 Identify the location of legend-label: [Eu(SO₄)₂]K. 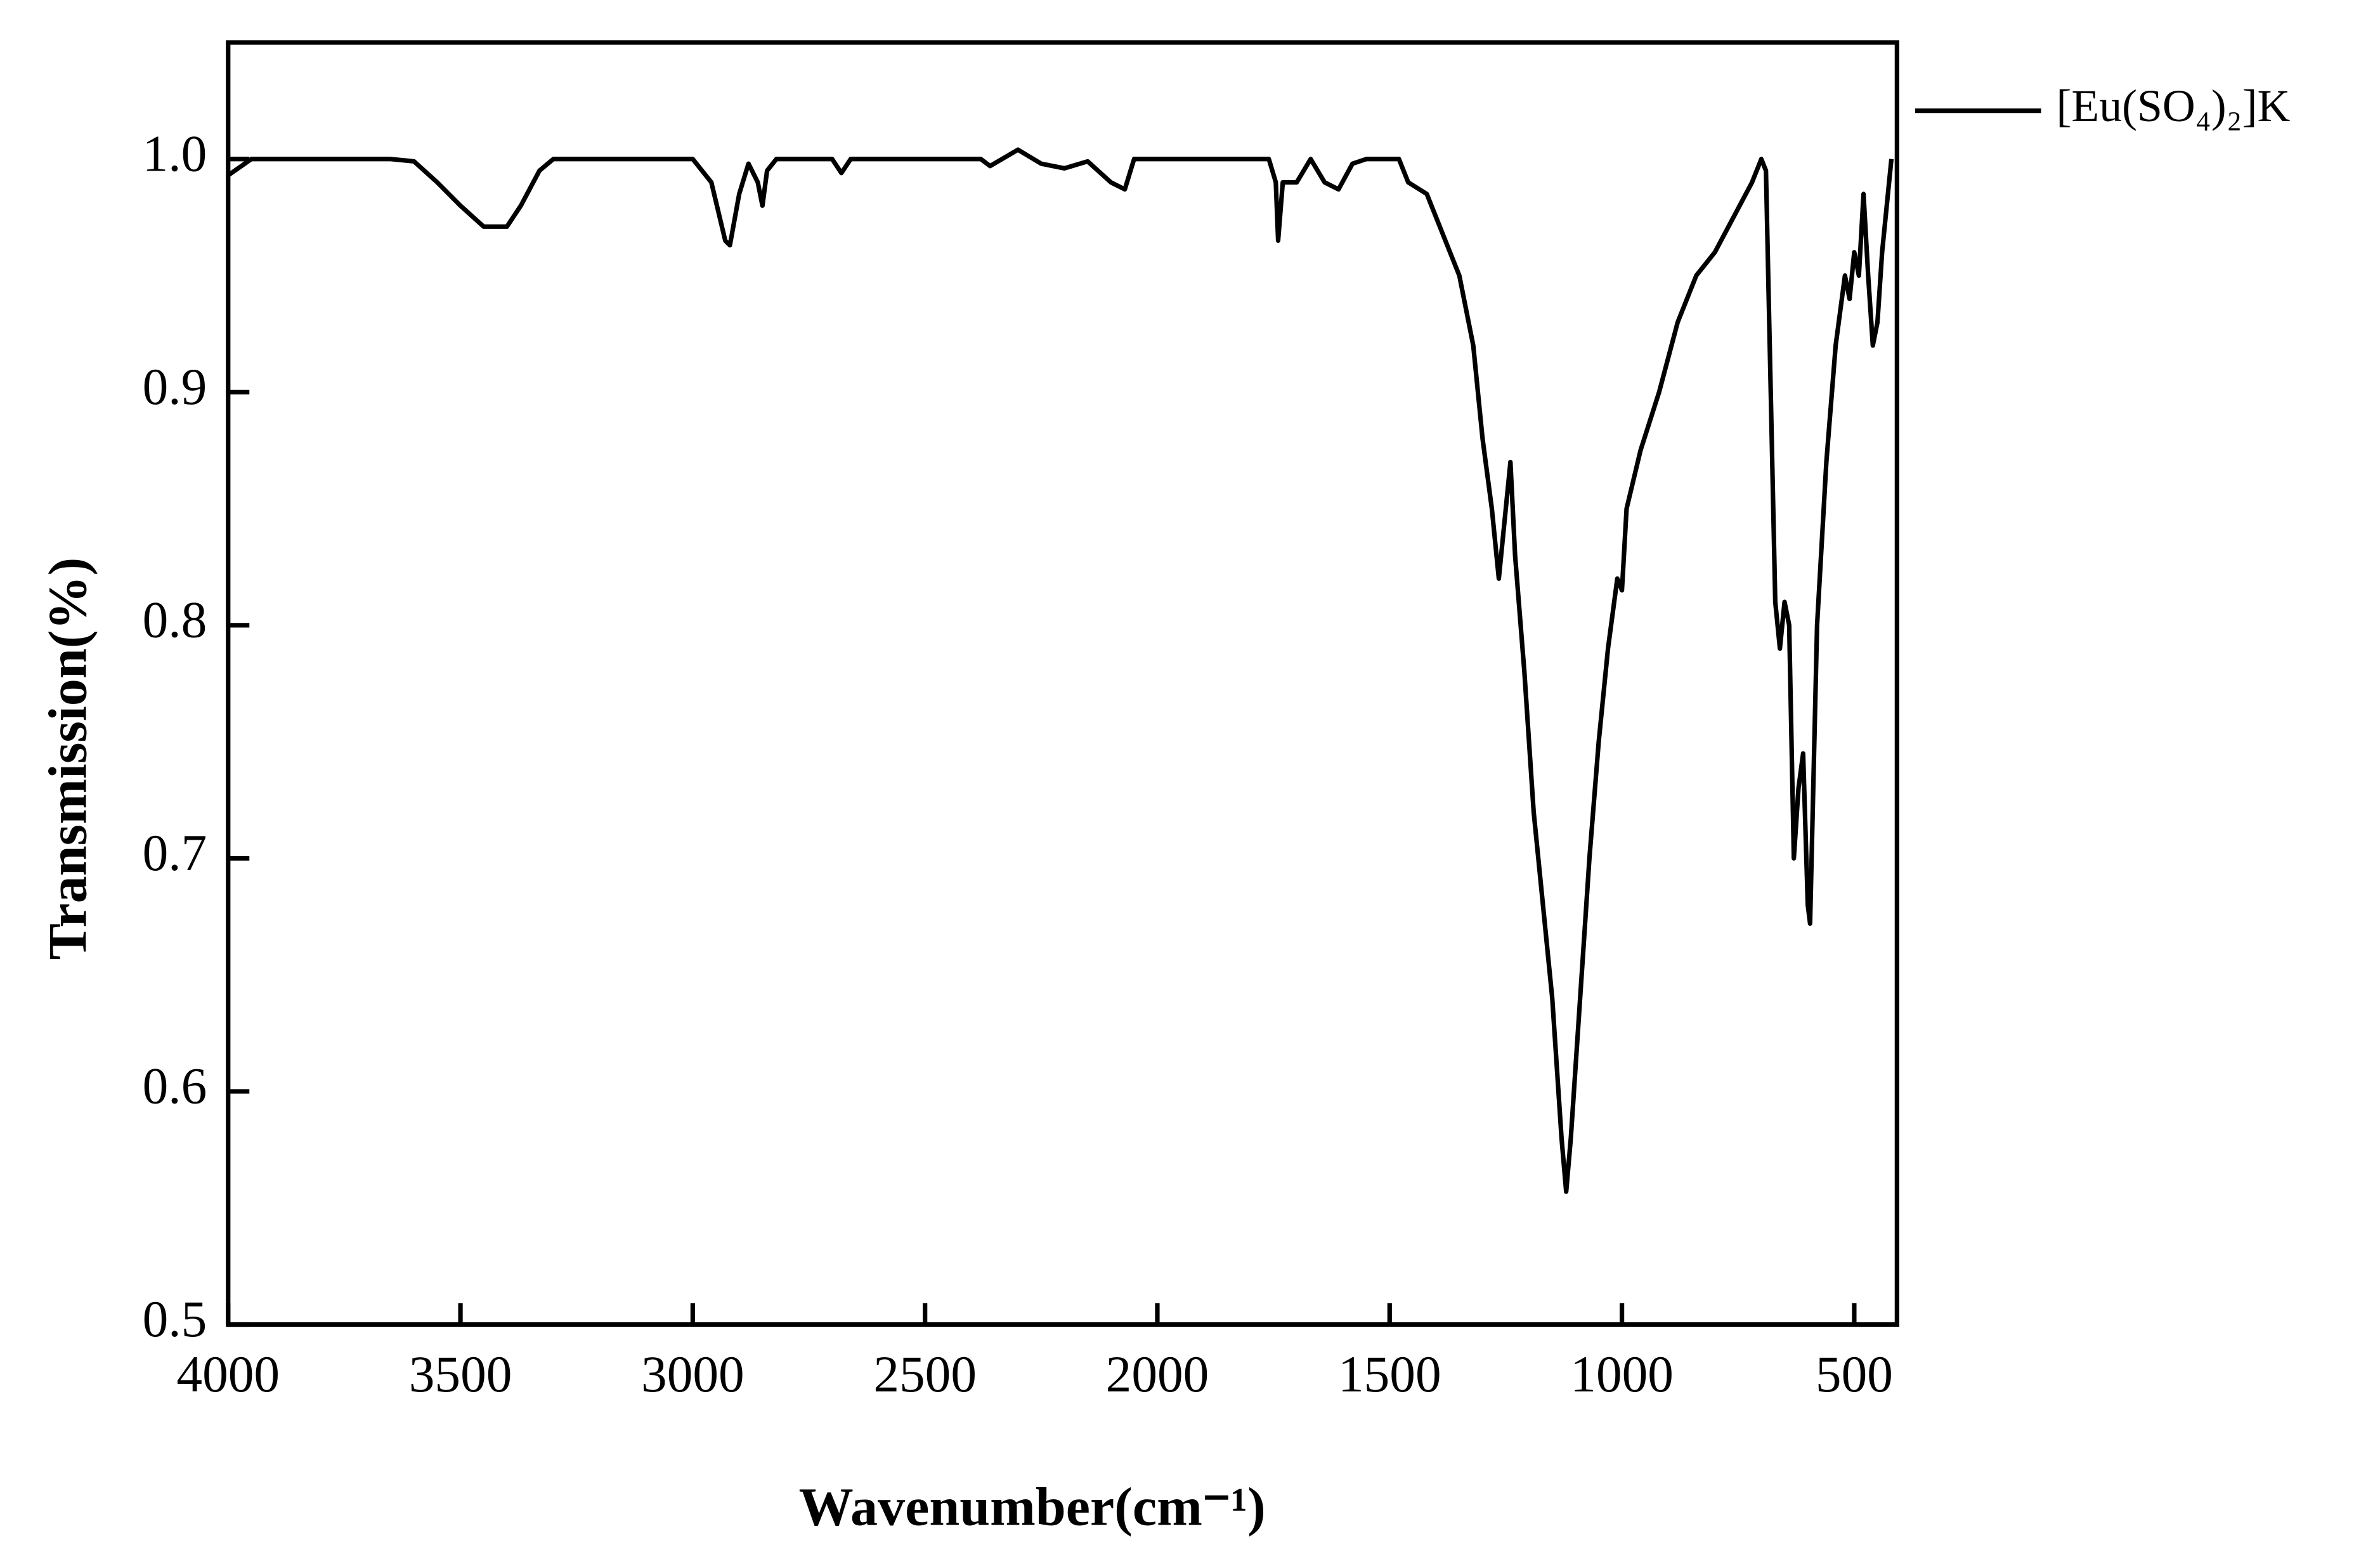
(2174, 106).